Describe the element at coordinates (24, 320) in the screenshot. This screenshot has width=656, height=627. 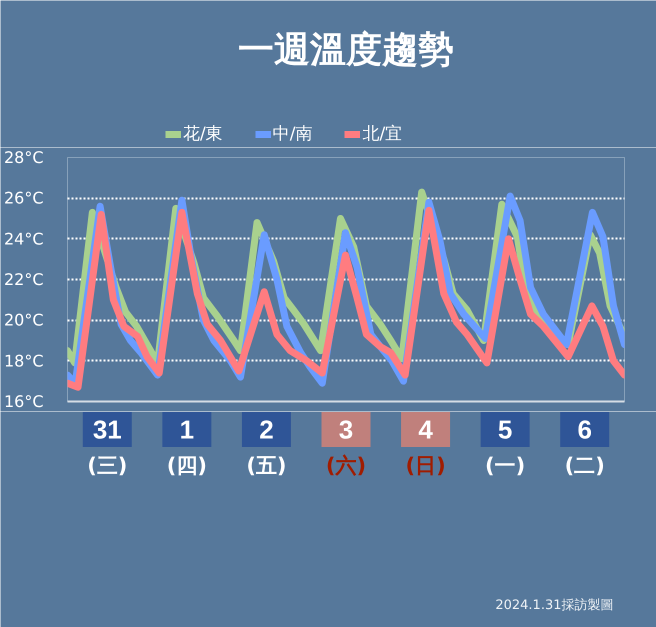
I see `y-tick-label: 20°C` at that location.